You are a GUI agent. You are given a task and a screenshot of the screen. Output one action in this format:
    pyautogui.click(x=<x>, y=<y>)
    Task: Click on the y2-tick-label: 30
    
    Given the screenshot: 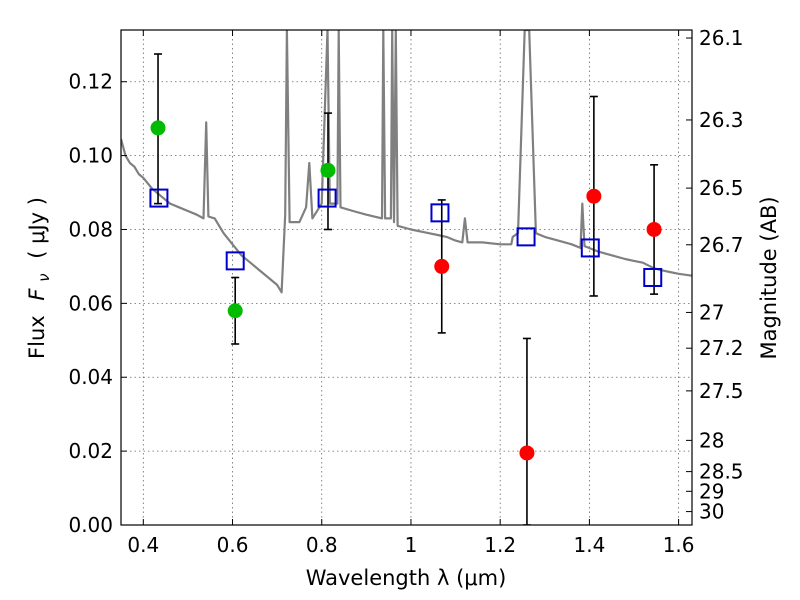 What is the action you would take?
    pyautogui.click(x=711, y=512)
    